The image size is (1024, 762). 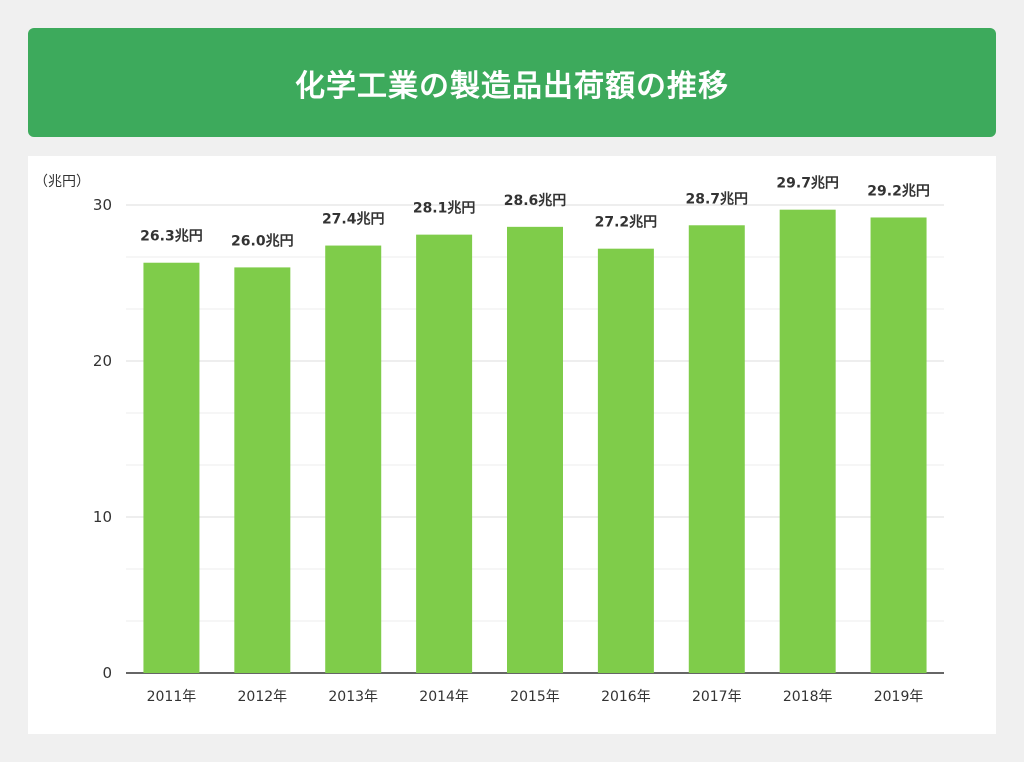 I want to click on data-label: 27.2兆円, so click(x=626, y=223).